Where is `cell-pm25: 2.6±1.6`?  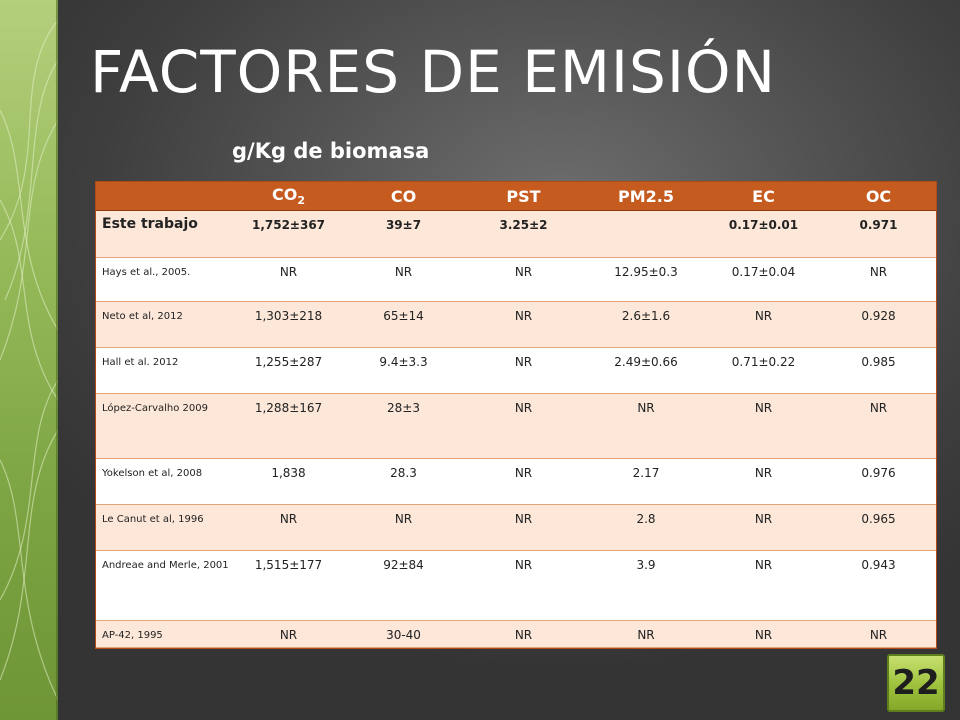
cell-pm25: 2.6±1.6 is located at coordinates (646, 324).